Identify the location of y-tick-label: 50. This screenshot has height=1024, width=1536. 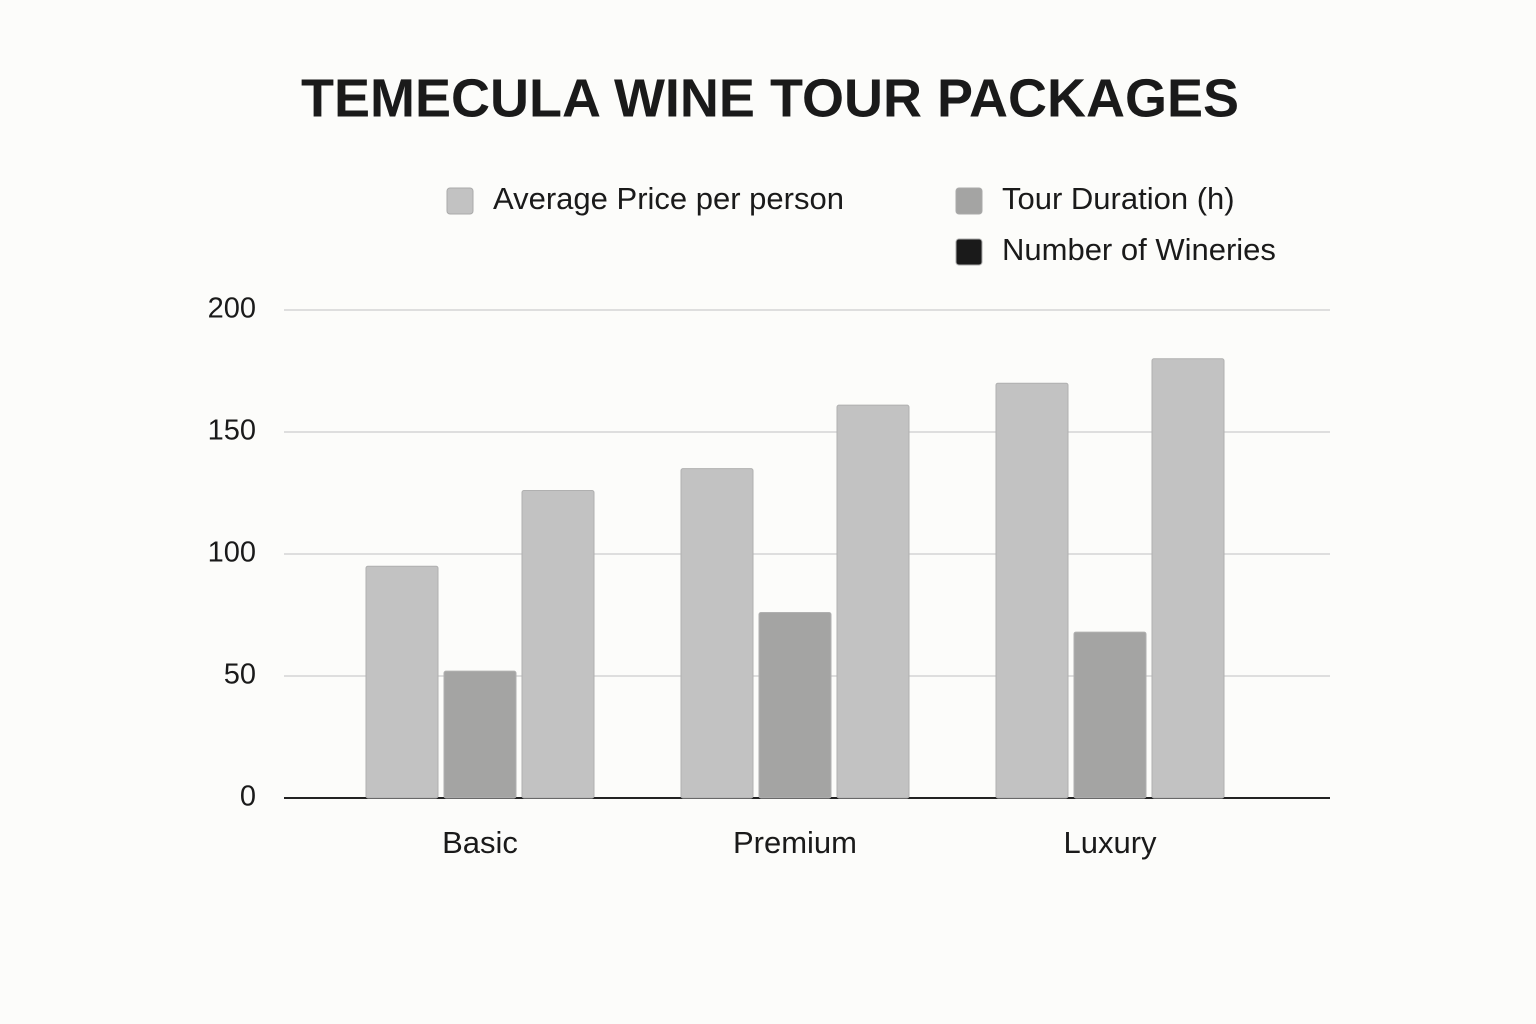
(240, 675).